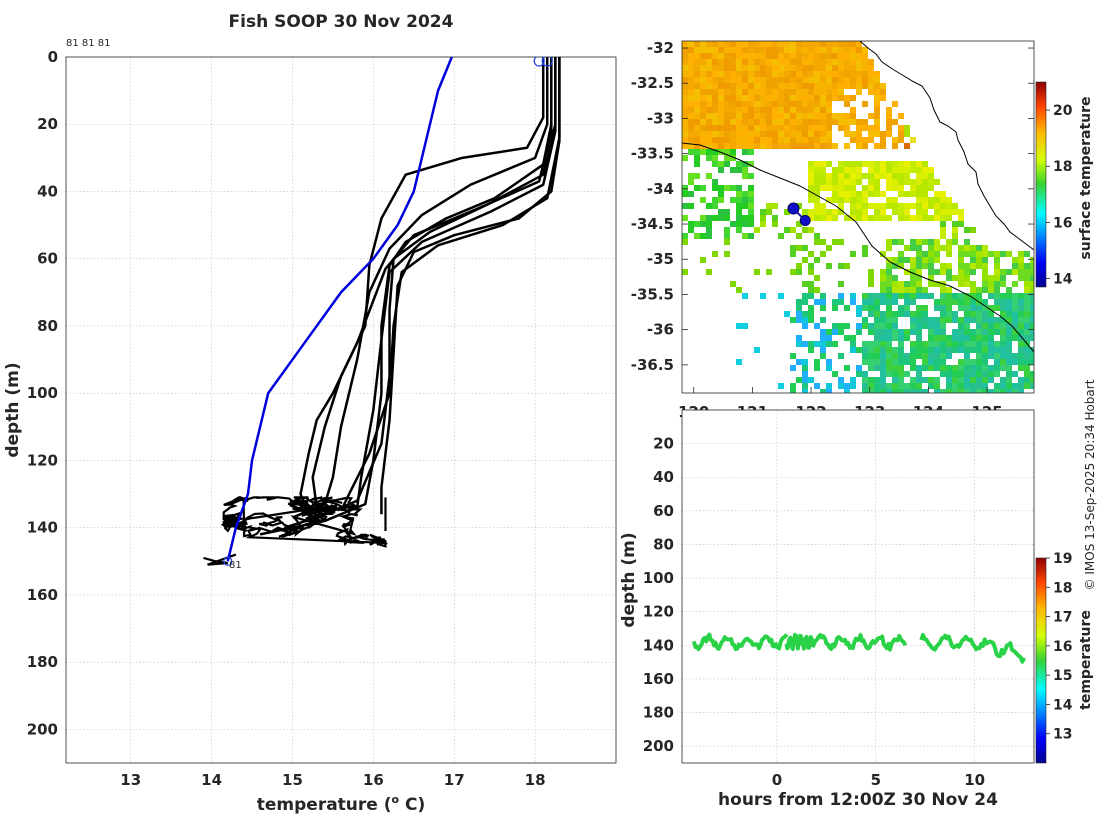 This screenshot has width=1100, height=820. What do you see at coordinates (535, 780) in the screenshot?
I see `profile-x-tick-label: 18` at bounding box center [535, 780].